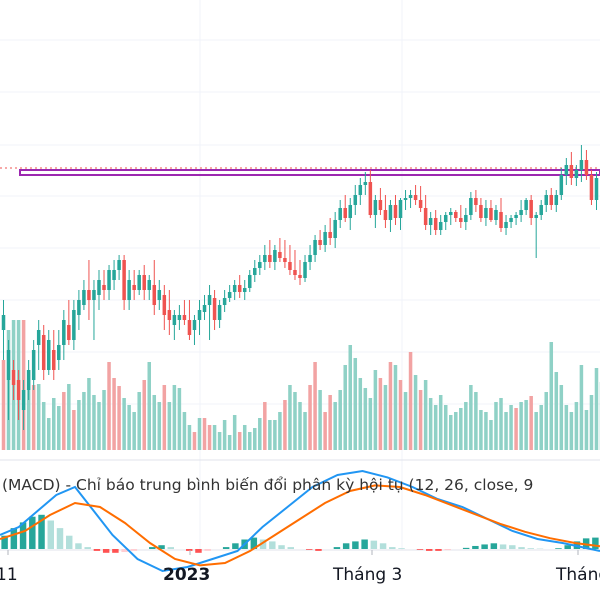 The height and width of the screenshot is (600, 600). Describe the element at coordinates (9, 575) in the screenshot. I see `x-tick-label-11: 11` at that location.